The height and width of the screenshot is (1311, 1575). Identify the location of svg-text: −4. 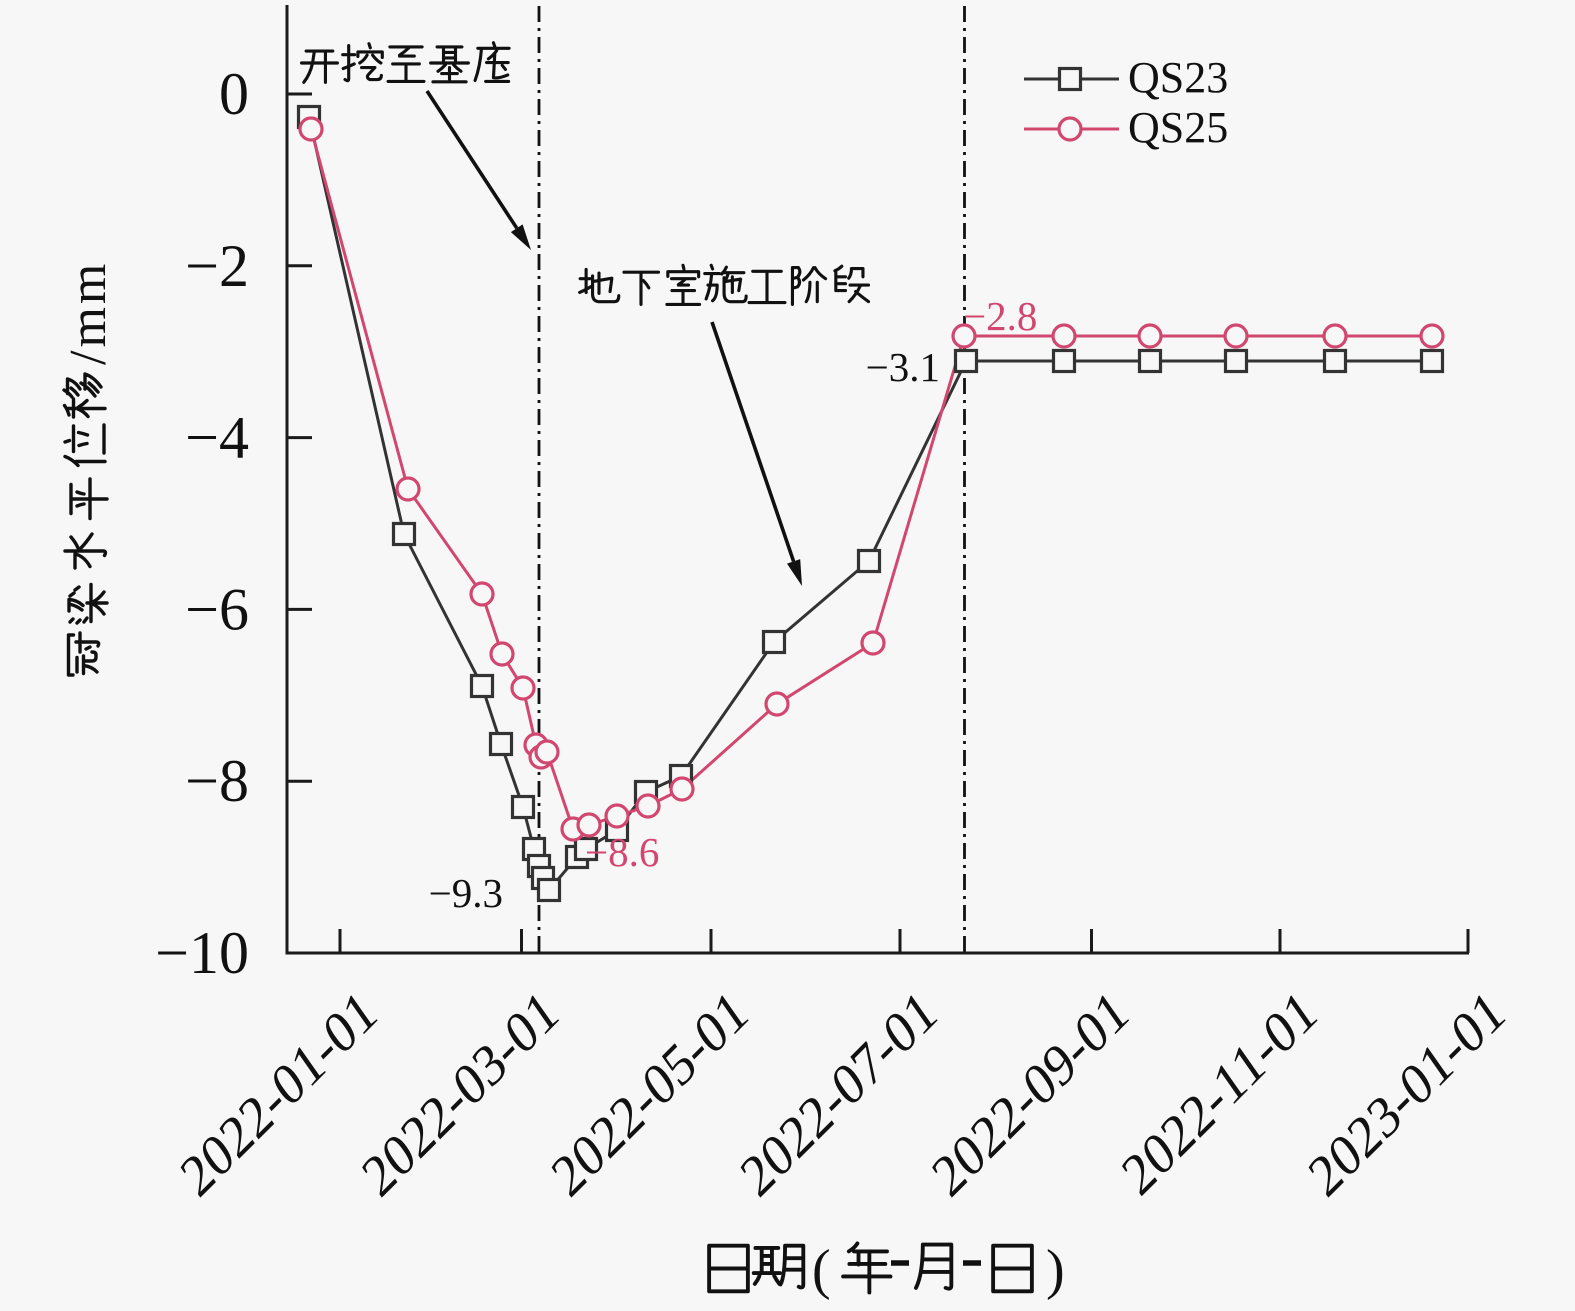
(217, 438).